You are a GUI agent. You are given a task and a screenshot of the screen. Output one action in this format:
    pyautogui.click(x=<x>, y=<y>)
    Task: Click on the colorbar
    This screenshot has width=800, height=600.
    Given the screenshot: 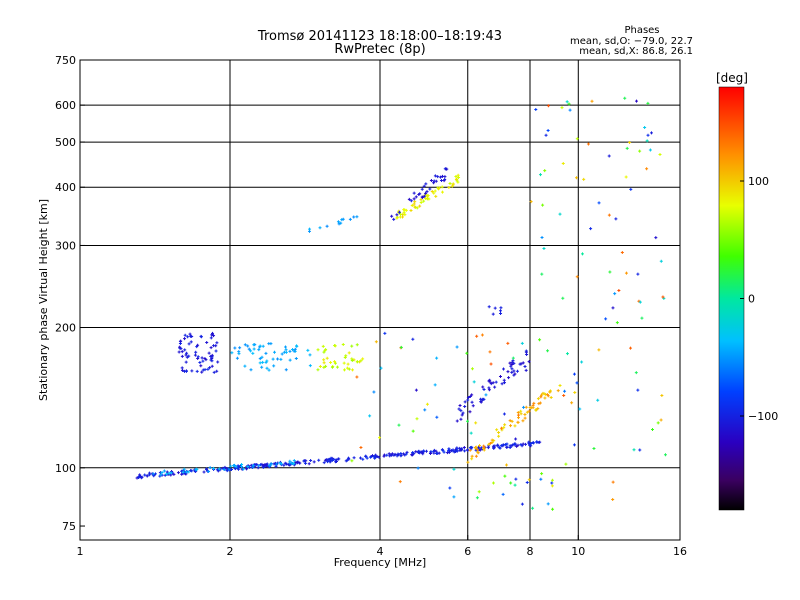 What is the action you would take?
    pyautogui.click(x=731, y=298)
    